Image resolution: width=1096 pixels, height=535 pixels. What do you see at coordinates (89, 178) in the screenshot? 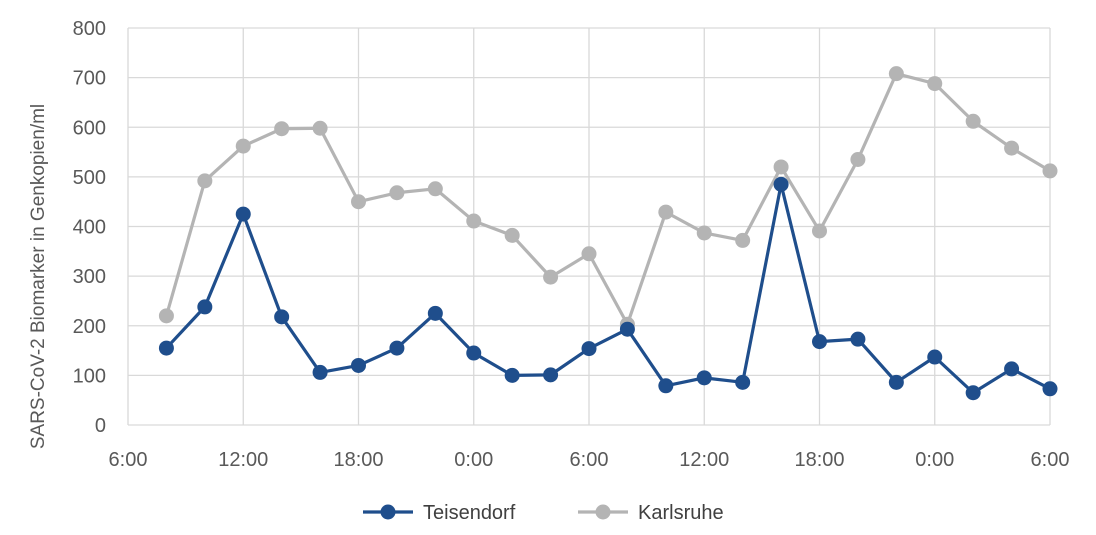
I see `y-tick-label: 500` at bounding box center [89, 178].